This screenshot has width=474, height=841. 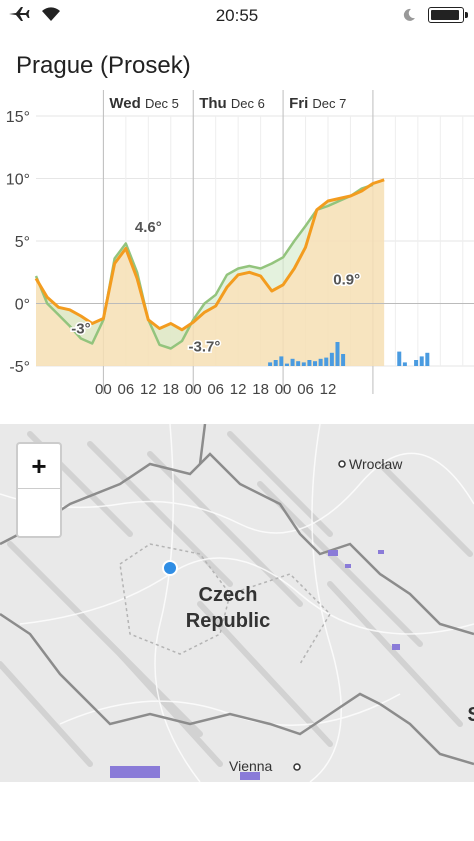 What do you see at coordinates (103, 65) in the screenshot?
I see `location-title: Prague (Prosek)` at bounding box center [103, 65].